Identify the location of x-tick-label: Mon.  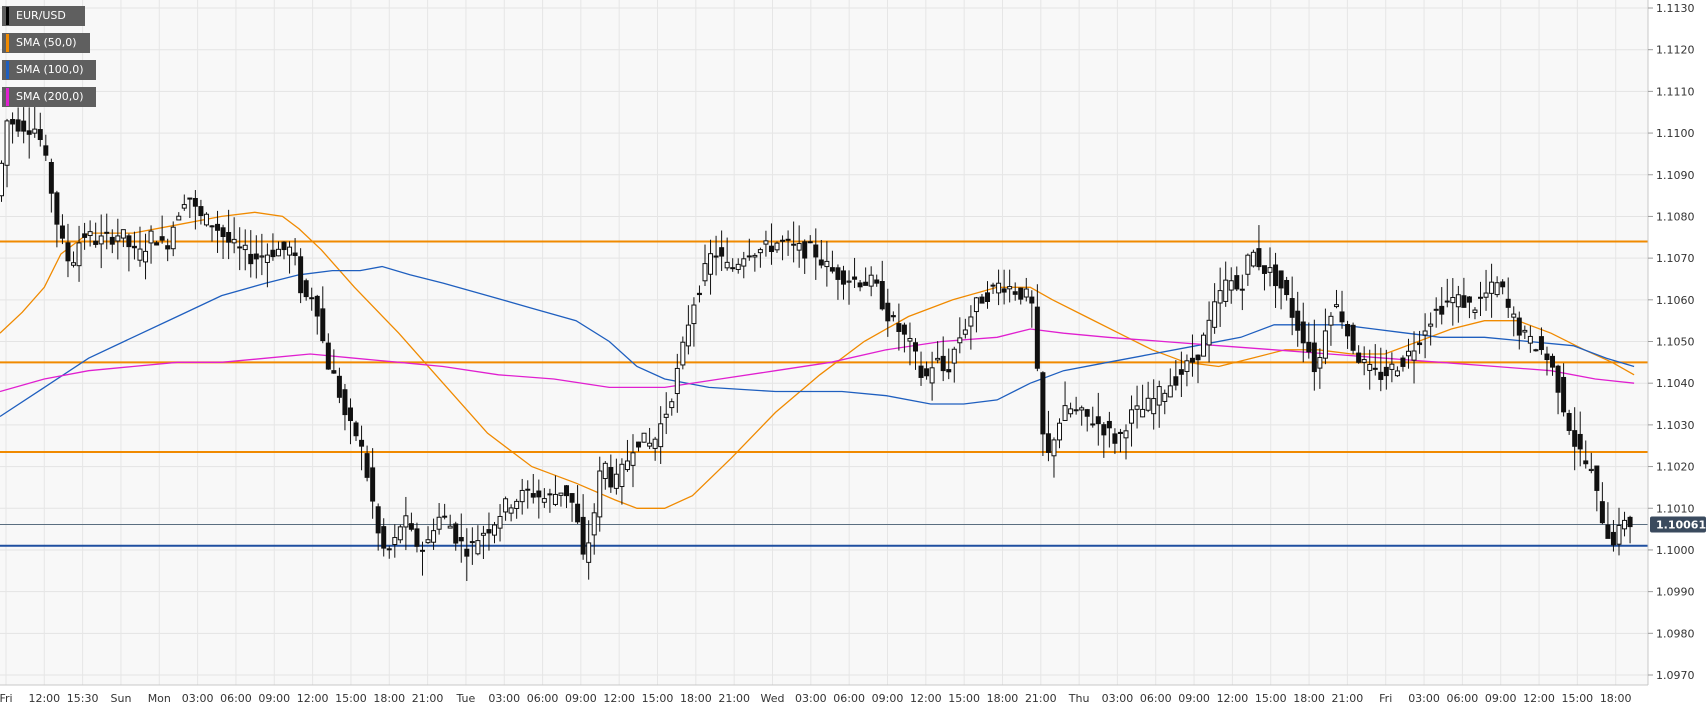
(159, 698).